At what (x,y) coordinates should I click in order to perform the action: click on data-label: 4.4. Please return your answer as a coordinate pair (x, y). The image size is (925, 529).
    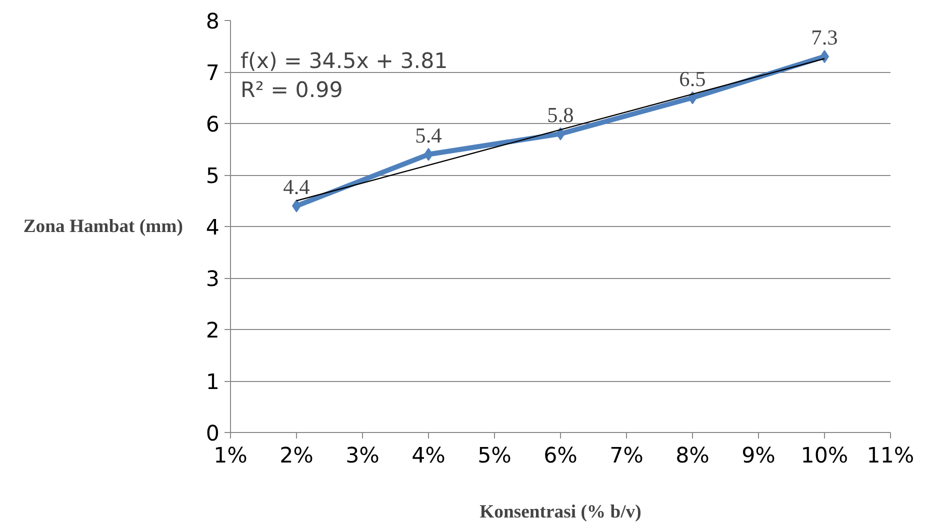
    Looking at the image, I should click on (296, 186).